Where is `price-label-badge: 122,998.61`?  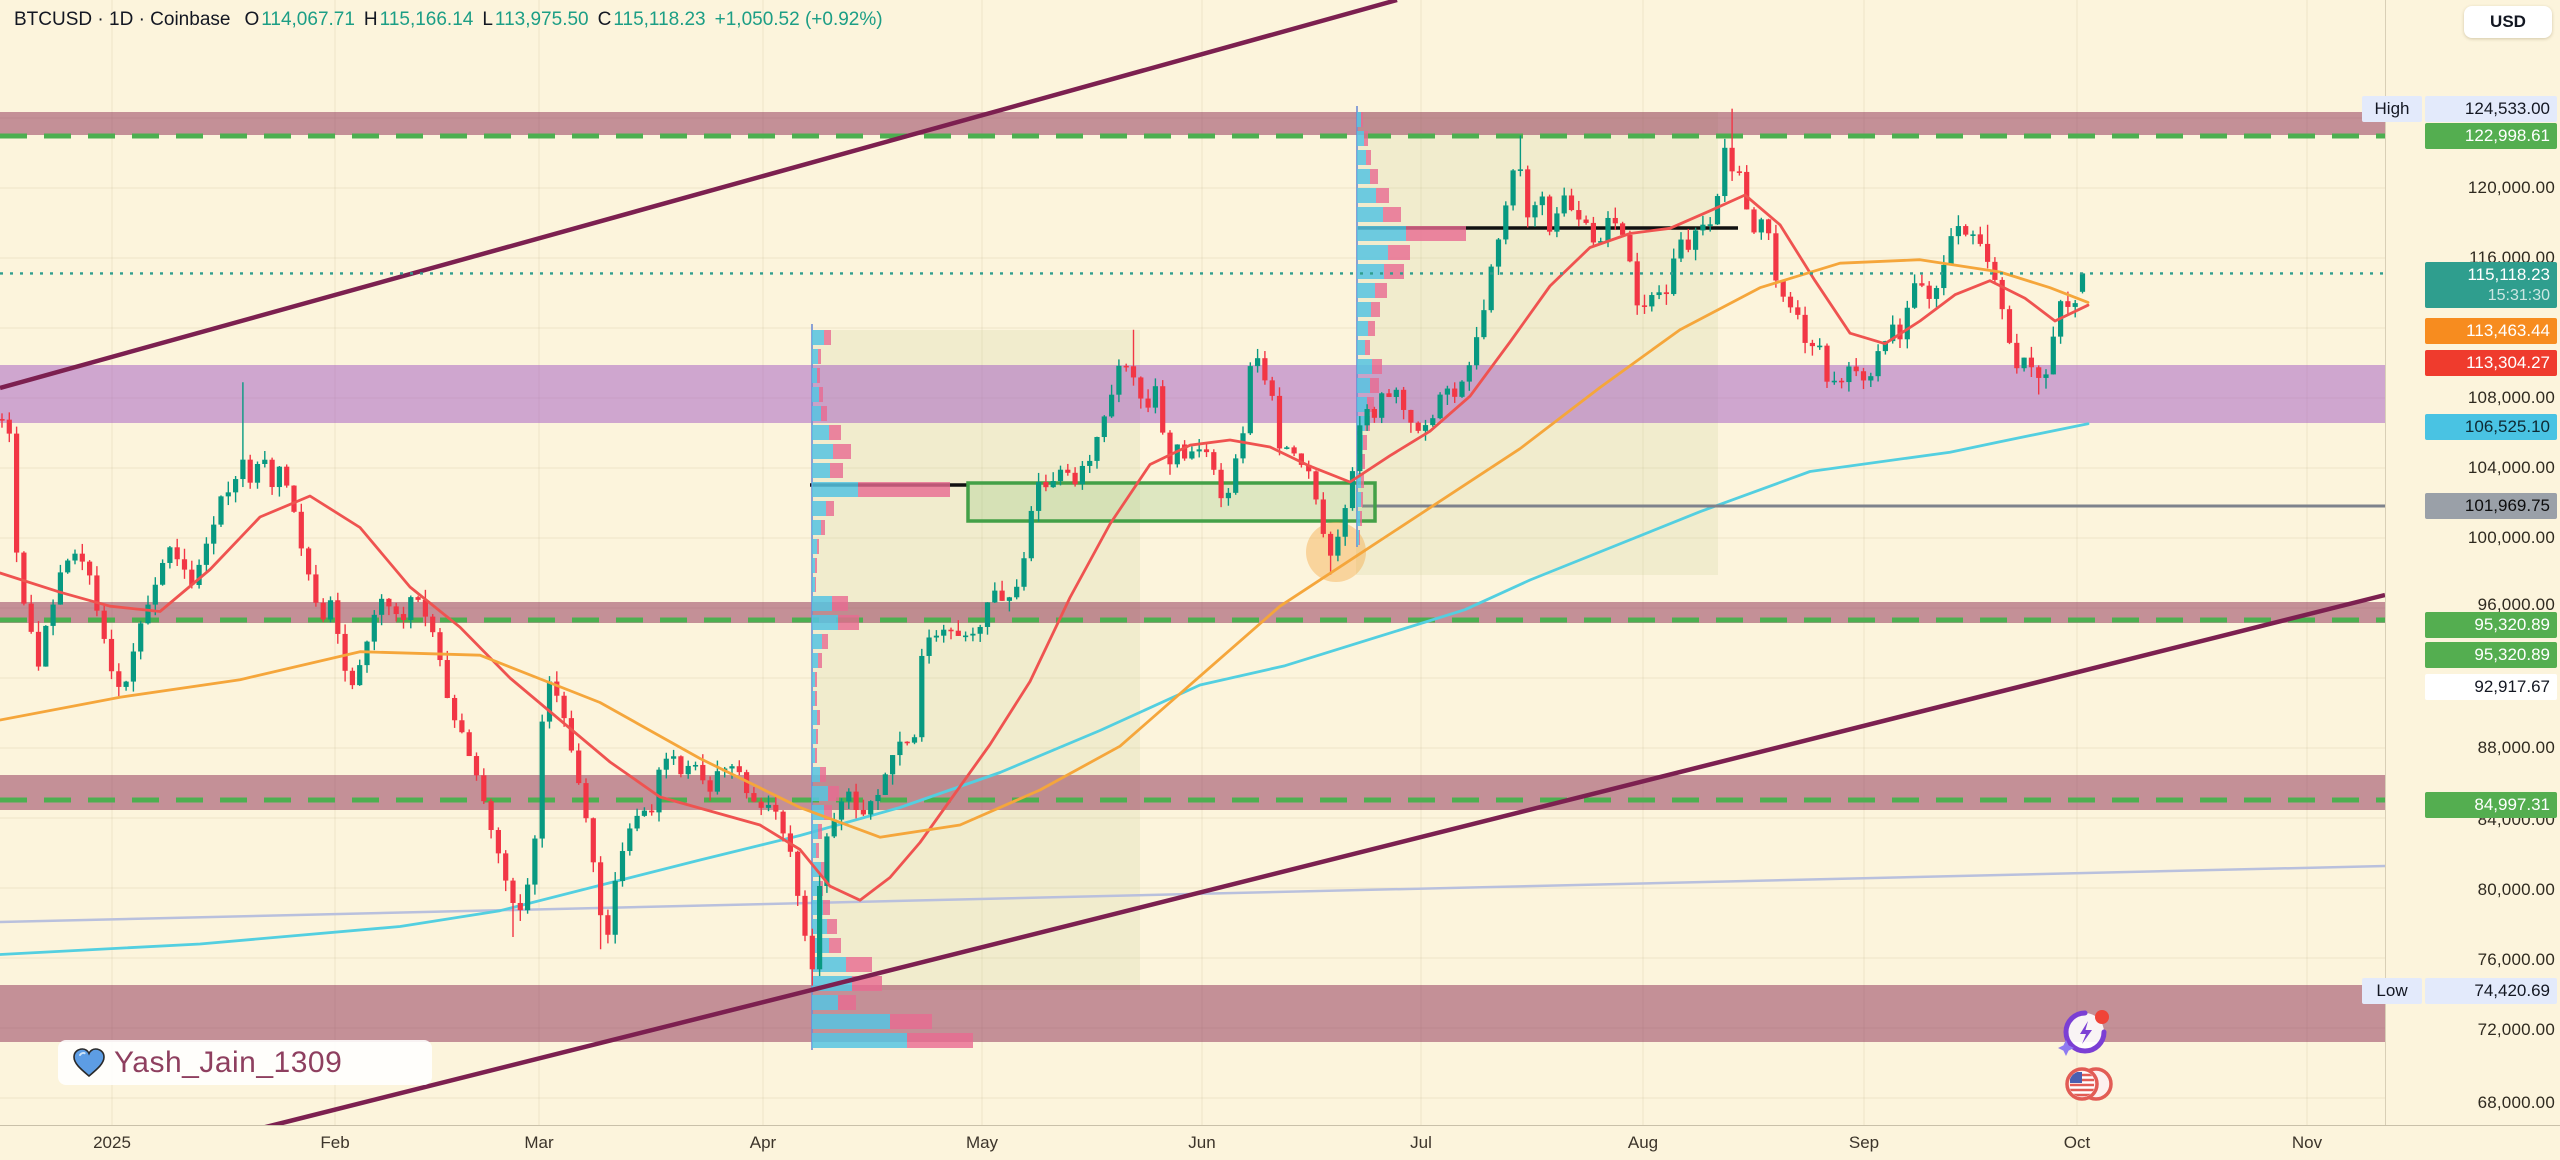 price-label-badge: 122,998.61 is located at coordinates (2491, 136).